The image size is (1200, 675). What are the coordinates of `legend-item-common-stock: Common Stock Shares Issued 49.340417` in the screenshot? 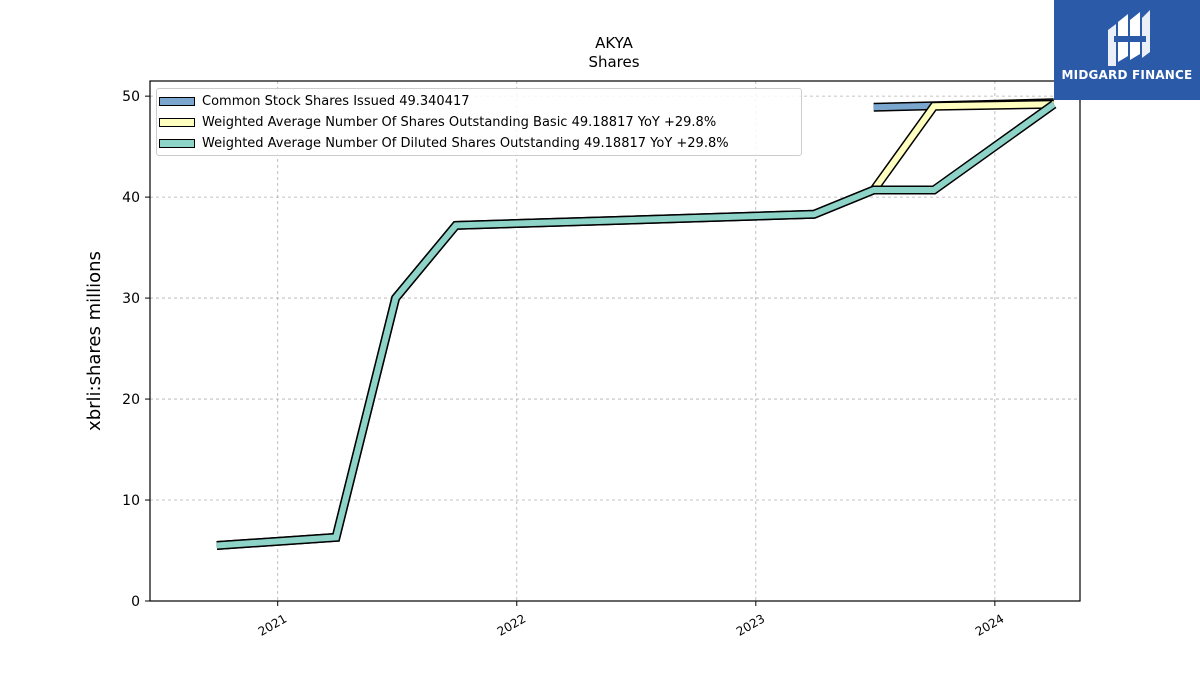 It's located at (313, 101).